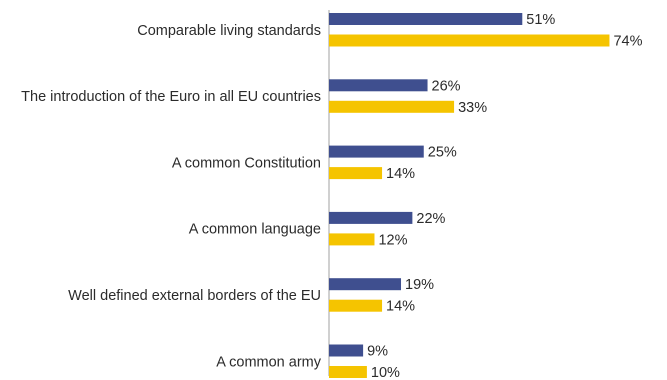  I want to click on category-label: Comparable living standards, so click(229, 31).